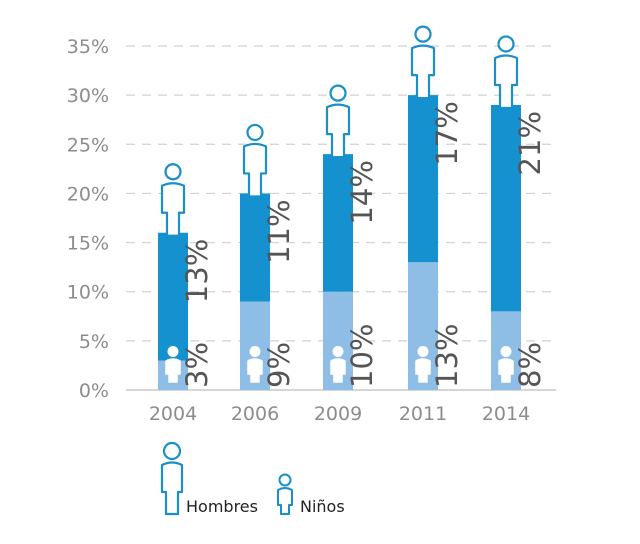  Describe the element at coordinates (322, 506) in the screenshot. I see `legend-label-ninos: Niños` at that location.